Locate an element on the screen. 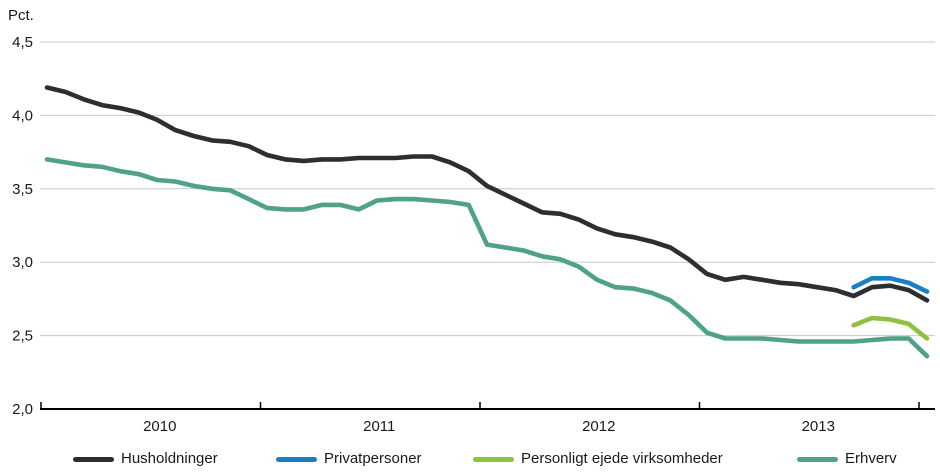 This screenshot has width=940, height=475. legend-item-erhverv: Erhverv is located at coordinates (847, 459).